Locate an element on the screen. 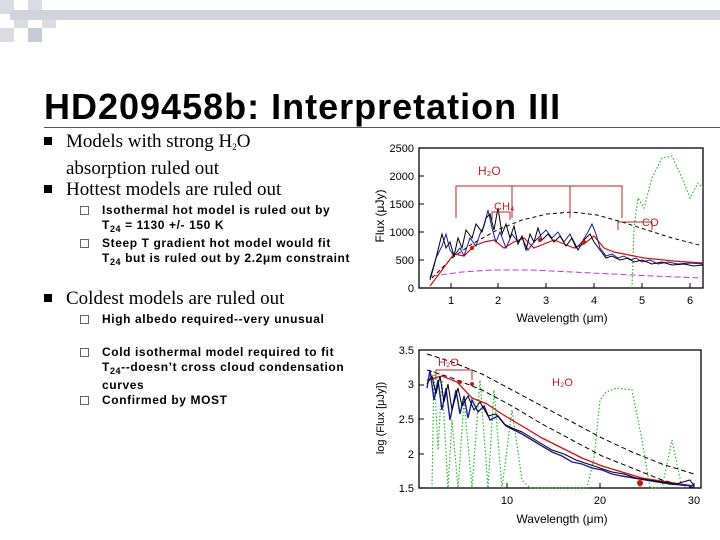 Image resolution: width=720 pixels, height=540 pixels. y-tick-label: 3 is located at coordinates (411, 385).